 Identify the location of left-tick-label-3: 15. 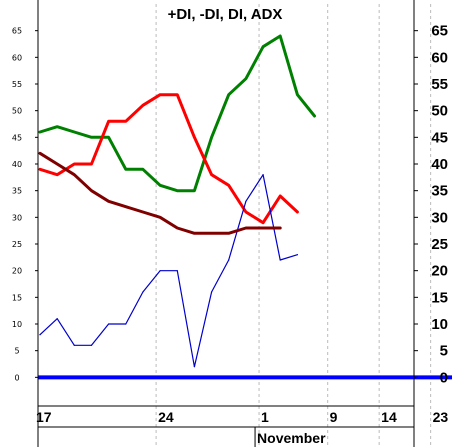
(17, 297).